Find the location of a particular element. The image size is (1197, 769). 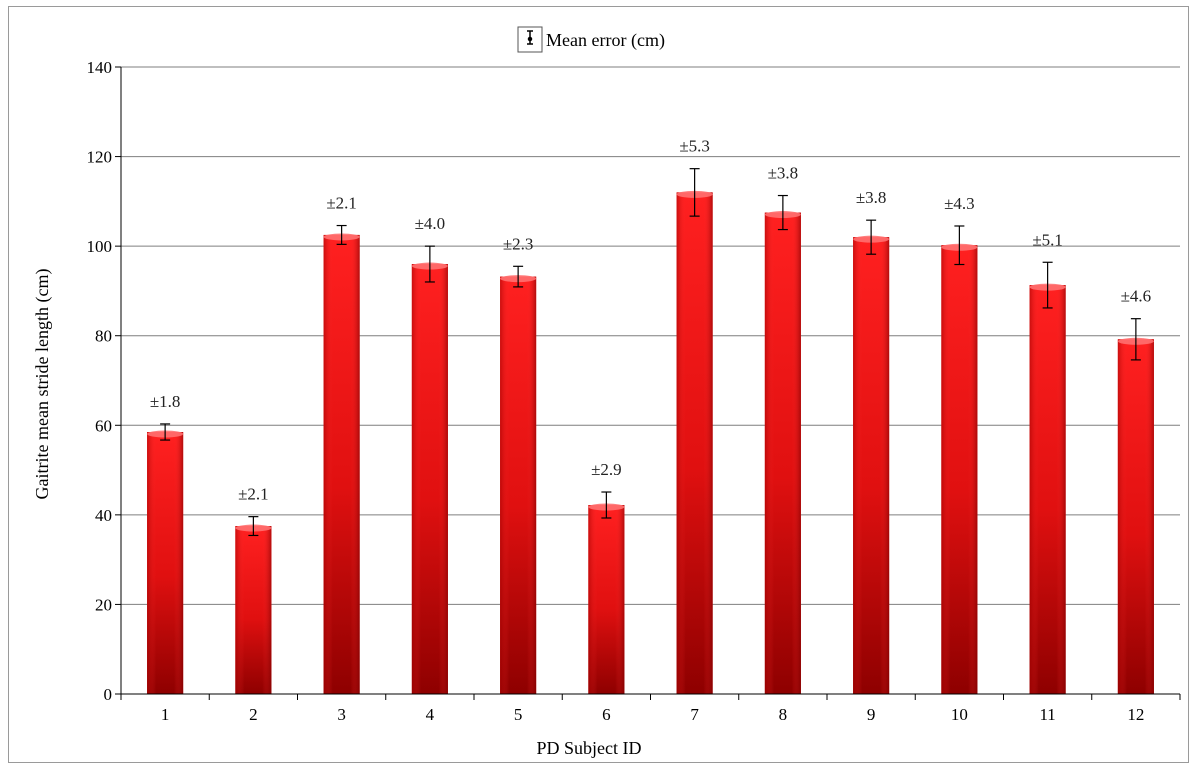

x-tick-label: 4 is located at coordinates (430, 714).